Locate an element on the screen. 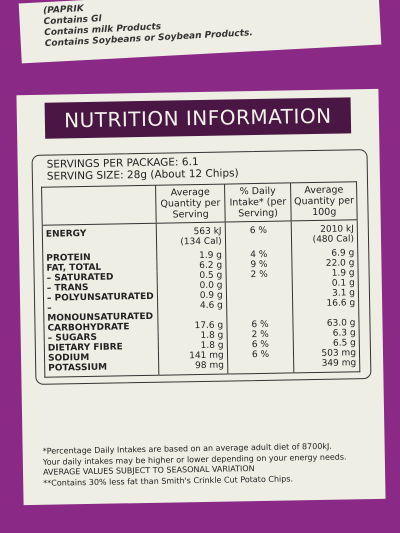 The height and width of the screenshot is (533, 400). nutrient-value: 6 % is located at coordinates (258, 235).